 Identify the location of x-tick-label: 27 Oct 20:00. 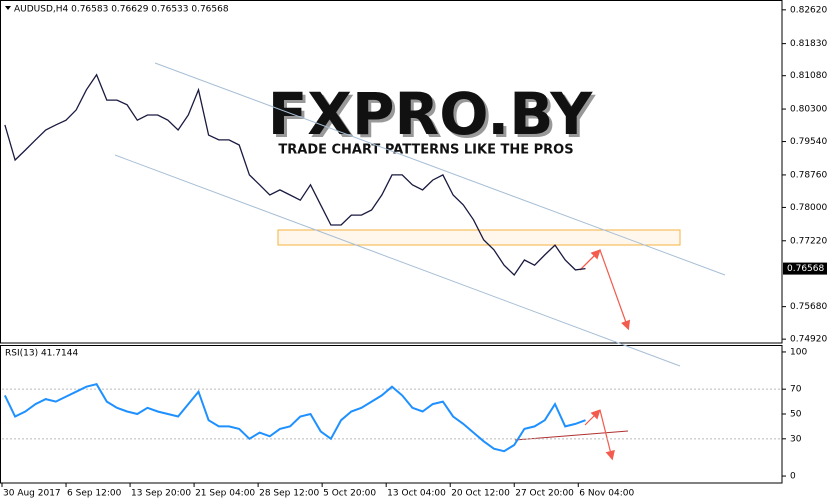
(544, 494).